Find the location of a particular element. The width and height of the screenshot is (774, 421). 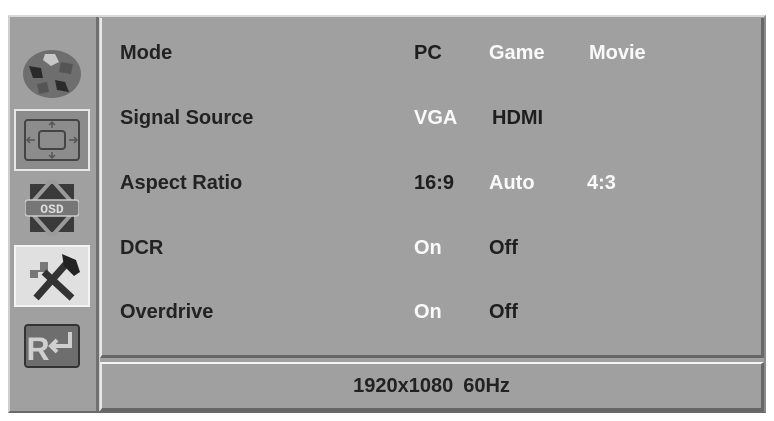

sidebar-divider is located at coordinates (98, 214).